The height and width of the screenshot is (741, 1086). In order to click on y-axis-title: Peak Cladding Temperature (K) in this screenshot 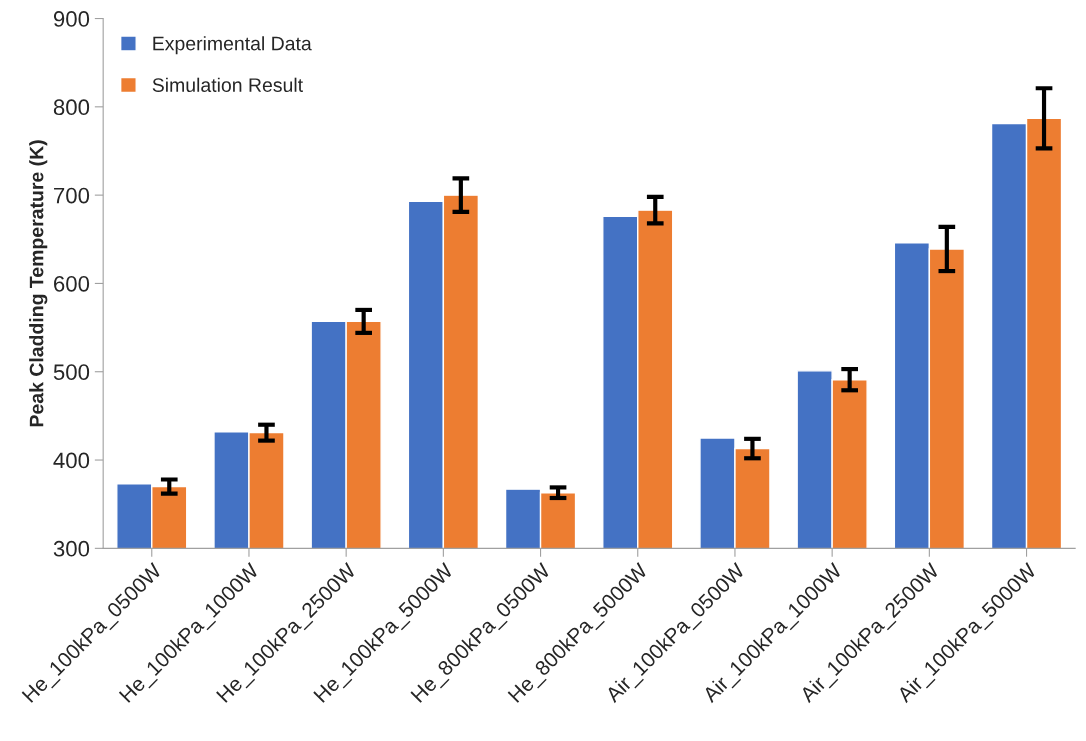, I will do `click(38, 283)`.